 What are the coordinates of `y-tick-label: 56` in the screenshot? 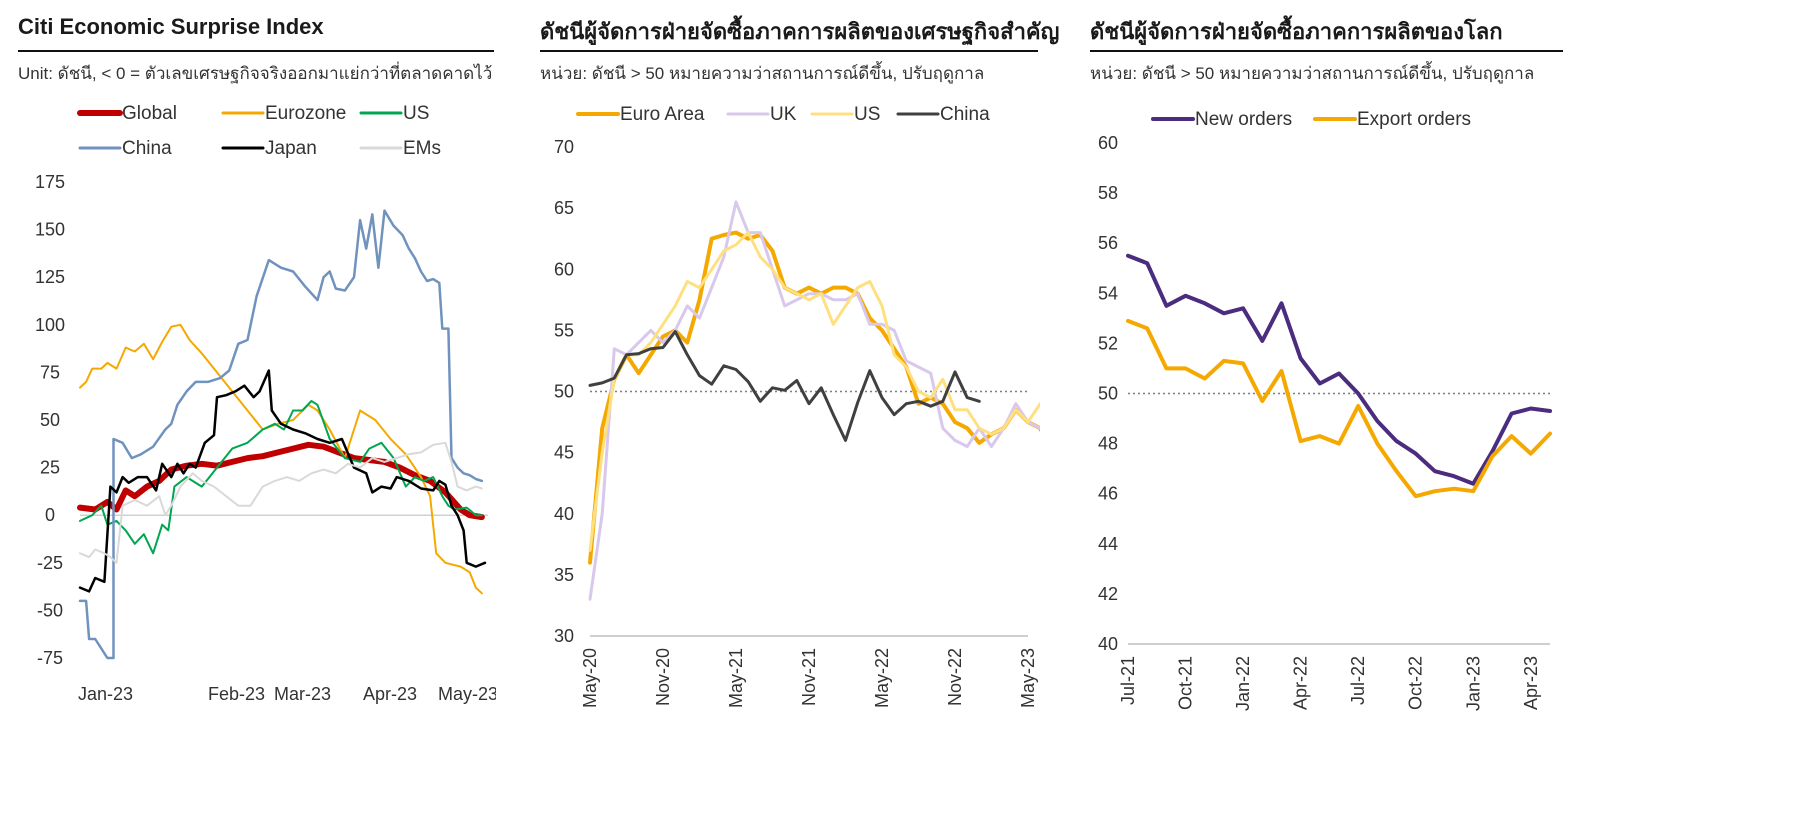 It's located at (1108, 243).